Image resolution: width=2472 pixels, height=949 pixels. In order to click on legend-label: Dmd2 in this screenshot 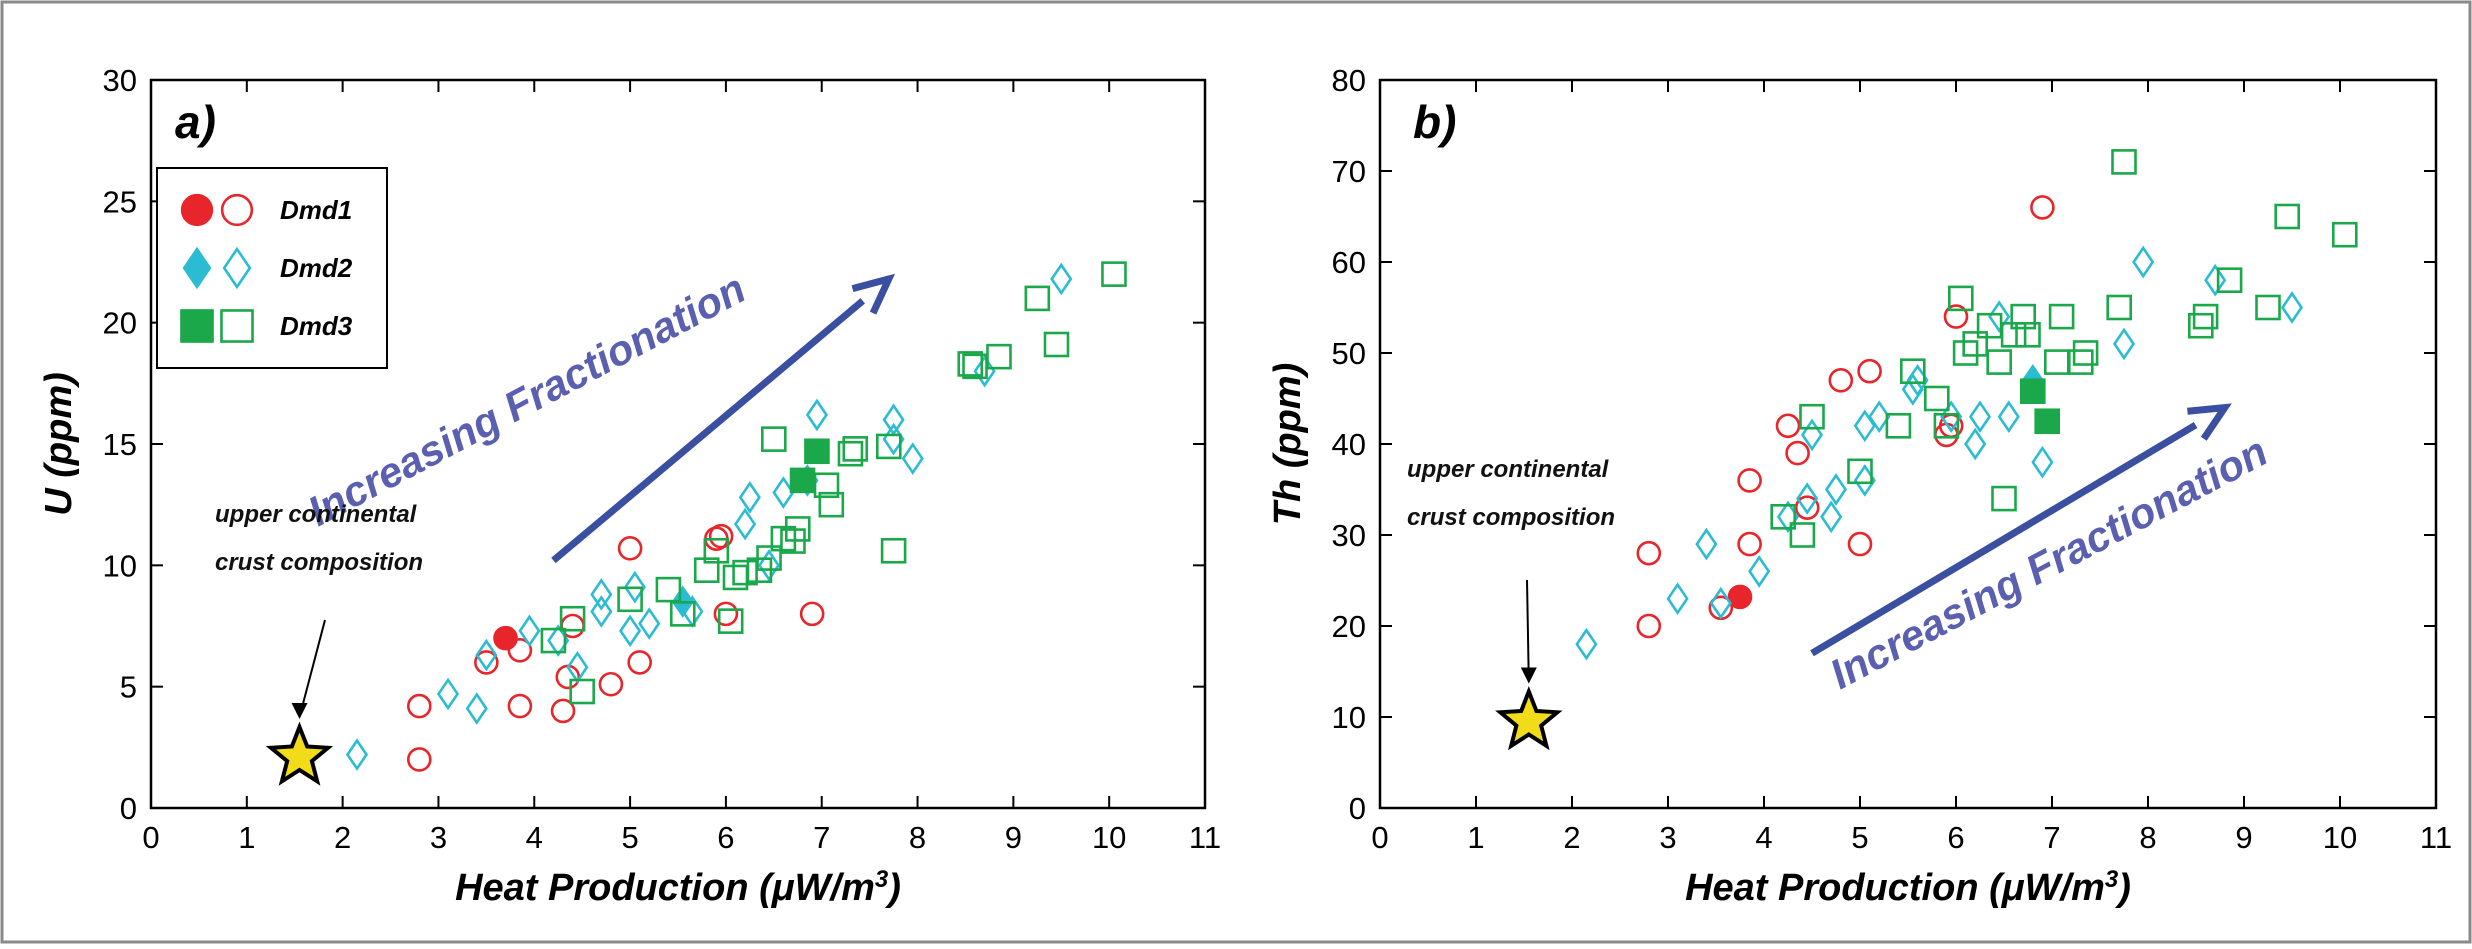, I will do `click(316, 268)`.